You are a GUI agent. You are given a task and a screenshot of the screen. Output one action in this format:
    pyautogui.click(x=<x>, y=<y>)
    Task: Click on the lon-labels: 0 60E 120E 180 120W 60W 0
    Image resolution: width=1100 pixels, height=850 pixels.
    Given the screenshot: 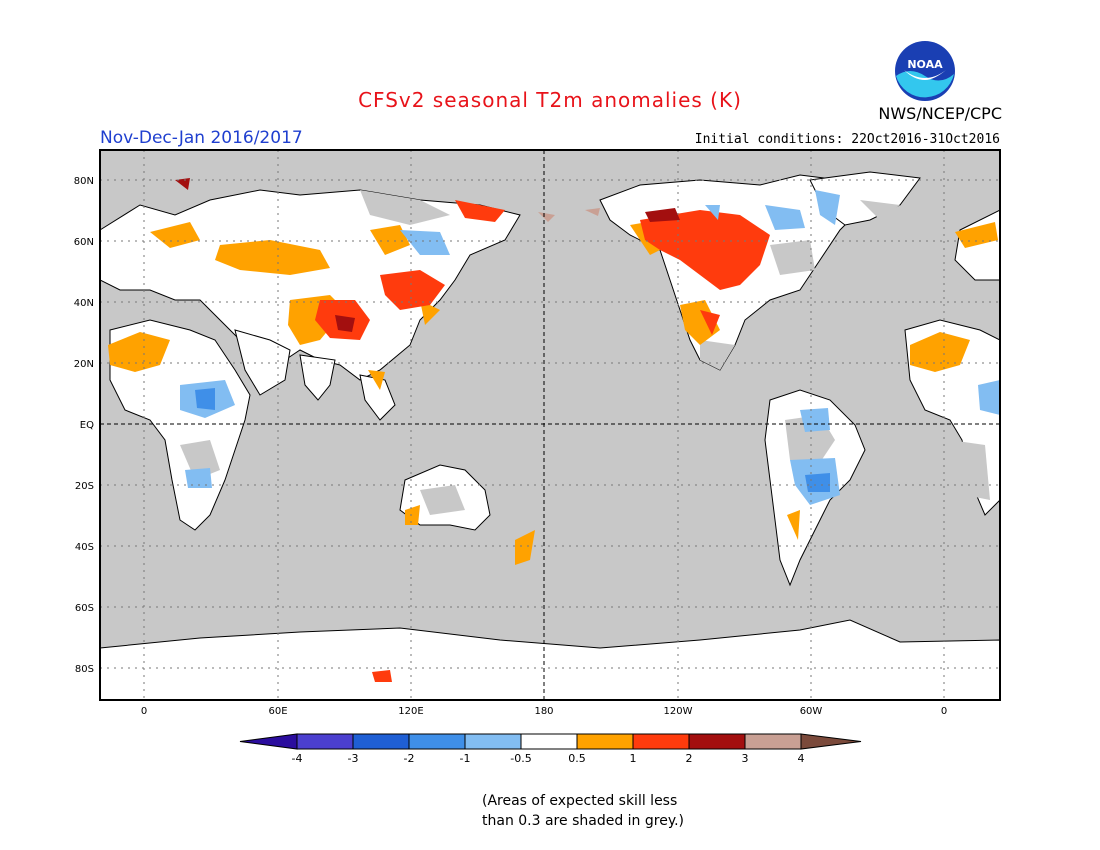 What is the action you would take?
    pyautogui.click(x=544, y=711)
    